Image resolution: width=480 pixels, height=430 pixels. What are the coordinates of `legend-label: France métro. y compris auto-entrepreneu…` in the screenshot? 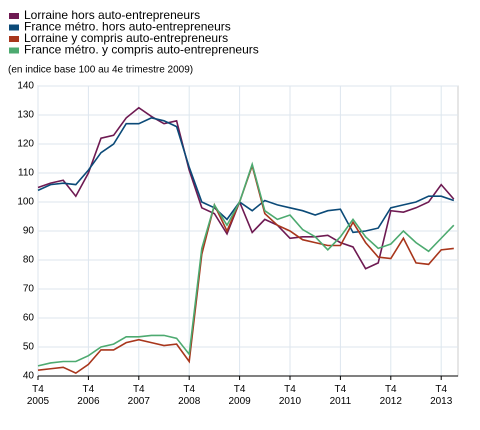 It's located at (141, 50).